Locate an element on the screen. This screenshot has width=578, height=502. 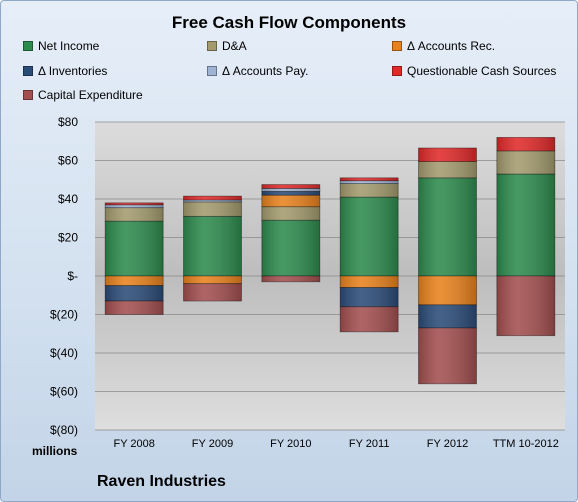
x-tick-label: FY 2009 is located at coordinates (212, 444).